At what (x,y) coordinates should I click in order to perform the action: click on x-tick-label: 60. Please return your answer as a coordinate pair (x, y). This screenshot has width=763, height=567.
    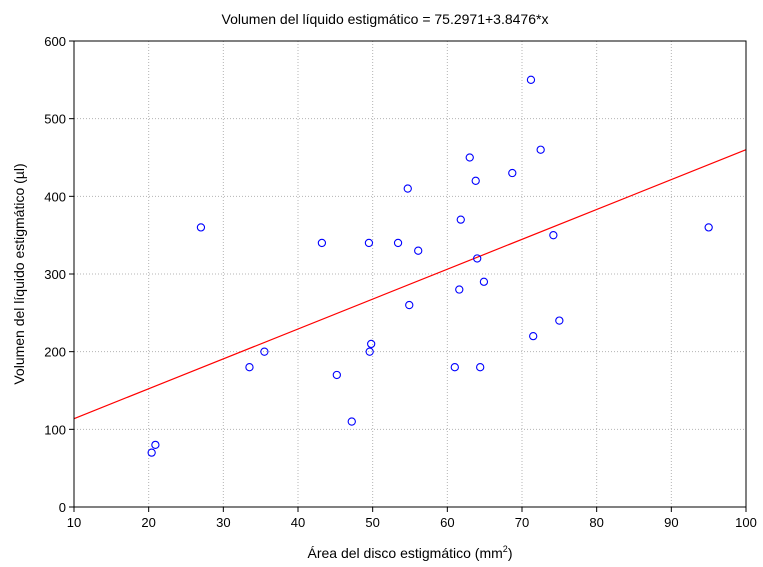
    Looking at the image, I should click on (447, 522).